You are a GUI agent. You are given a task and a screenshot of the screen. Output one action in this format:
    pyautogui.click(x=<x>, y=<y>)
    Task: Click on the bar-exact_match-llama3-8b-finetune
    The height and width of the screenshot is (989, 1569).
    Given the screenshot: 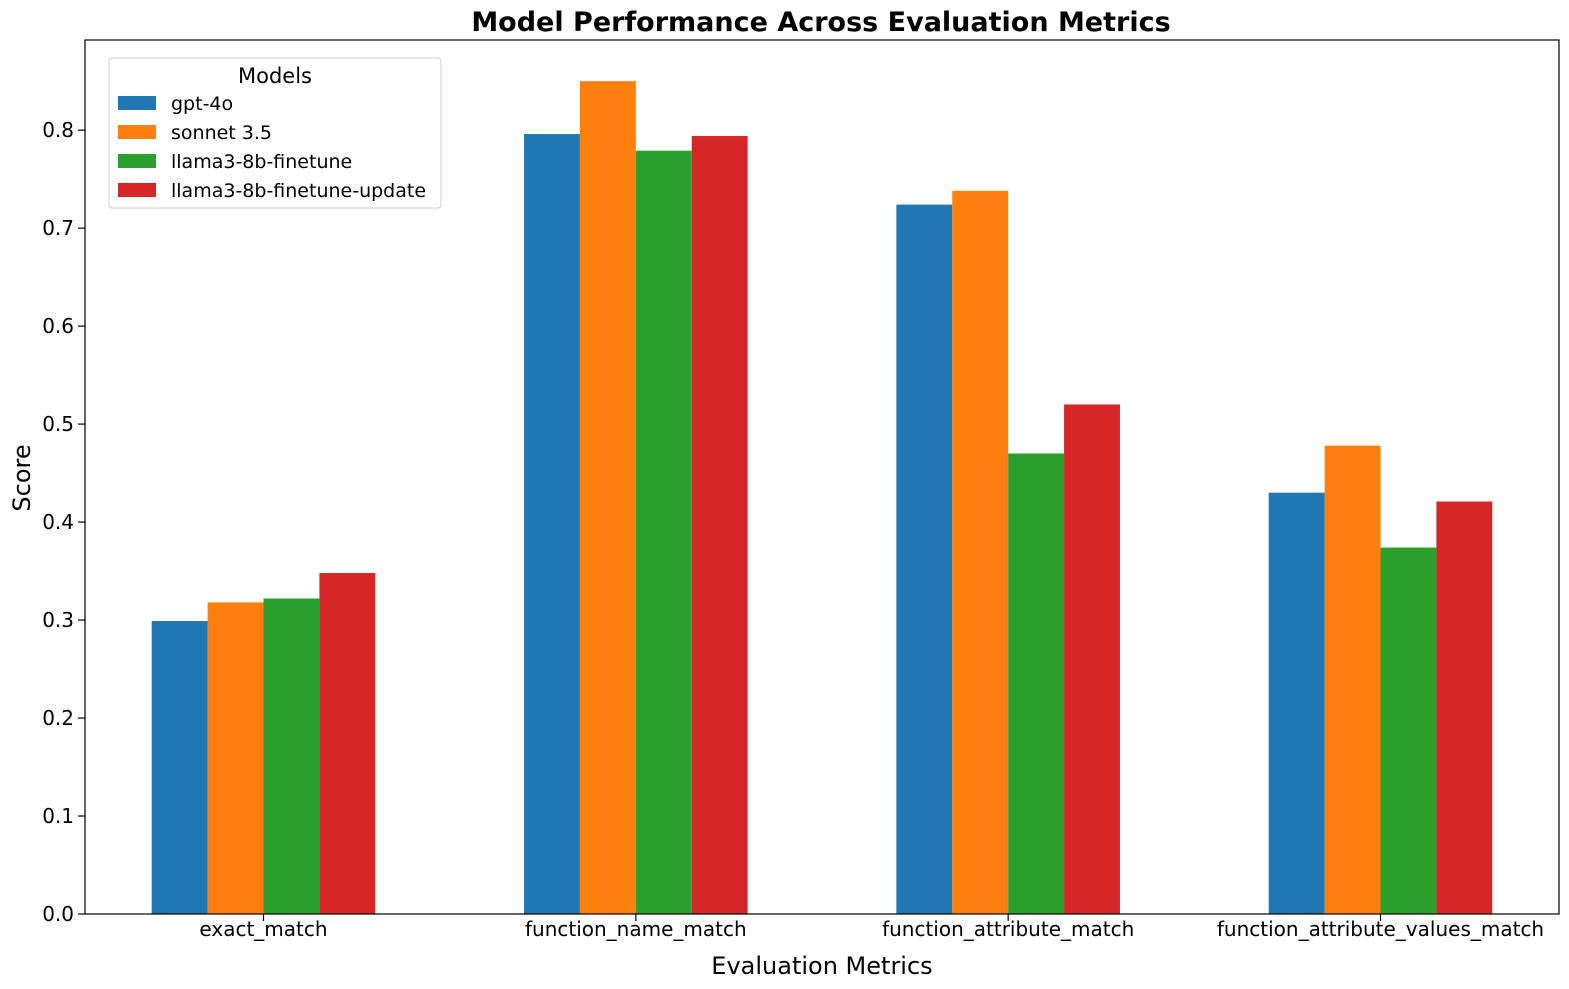 What is the action you would take?
    pyautogui.click(x=291, y=756)
    